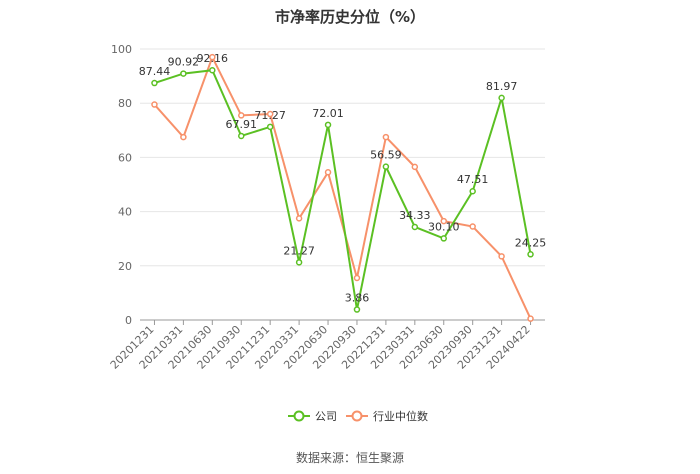 This screenshot has width=700, height=474. Describe the element at coordinates (357, 298) in the screenshot. I see `data-label: 3.86` at that location.